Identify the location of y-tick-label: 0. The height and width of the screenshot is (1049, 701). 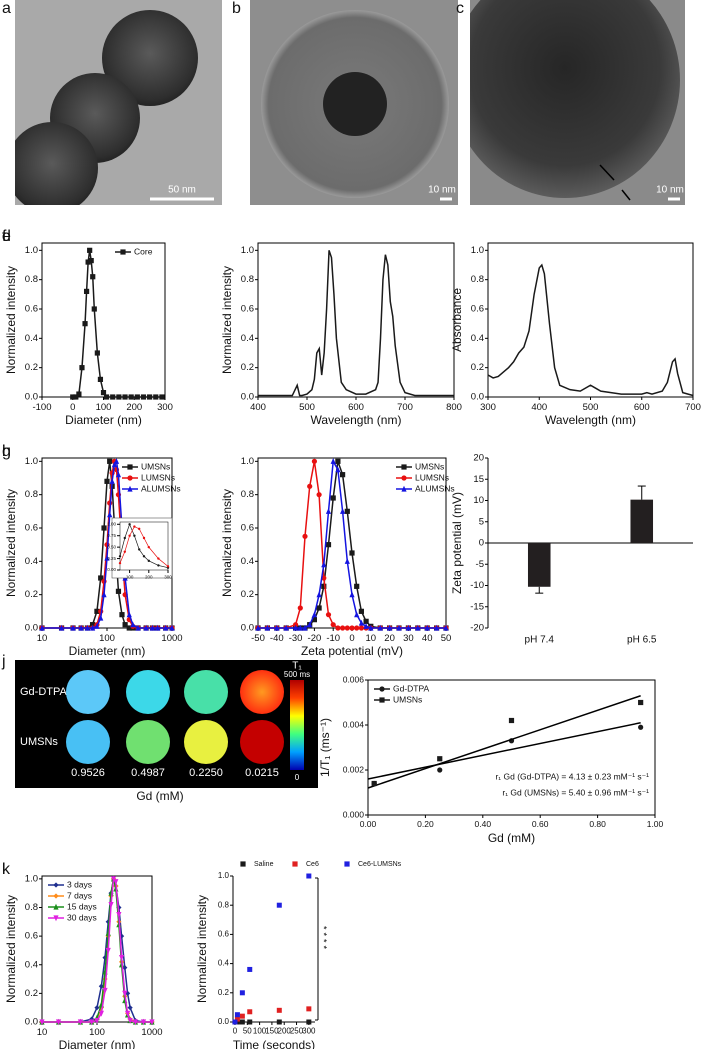
(481, 543).